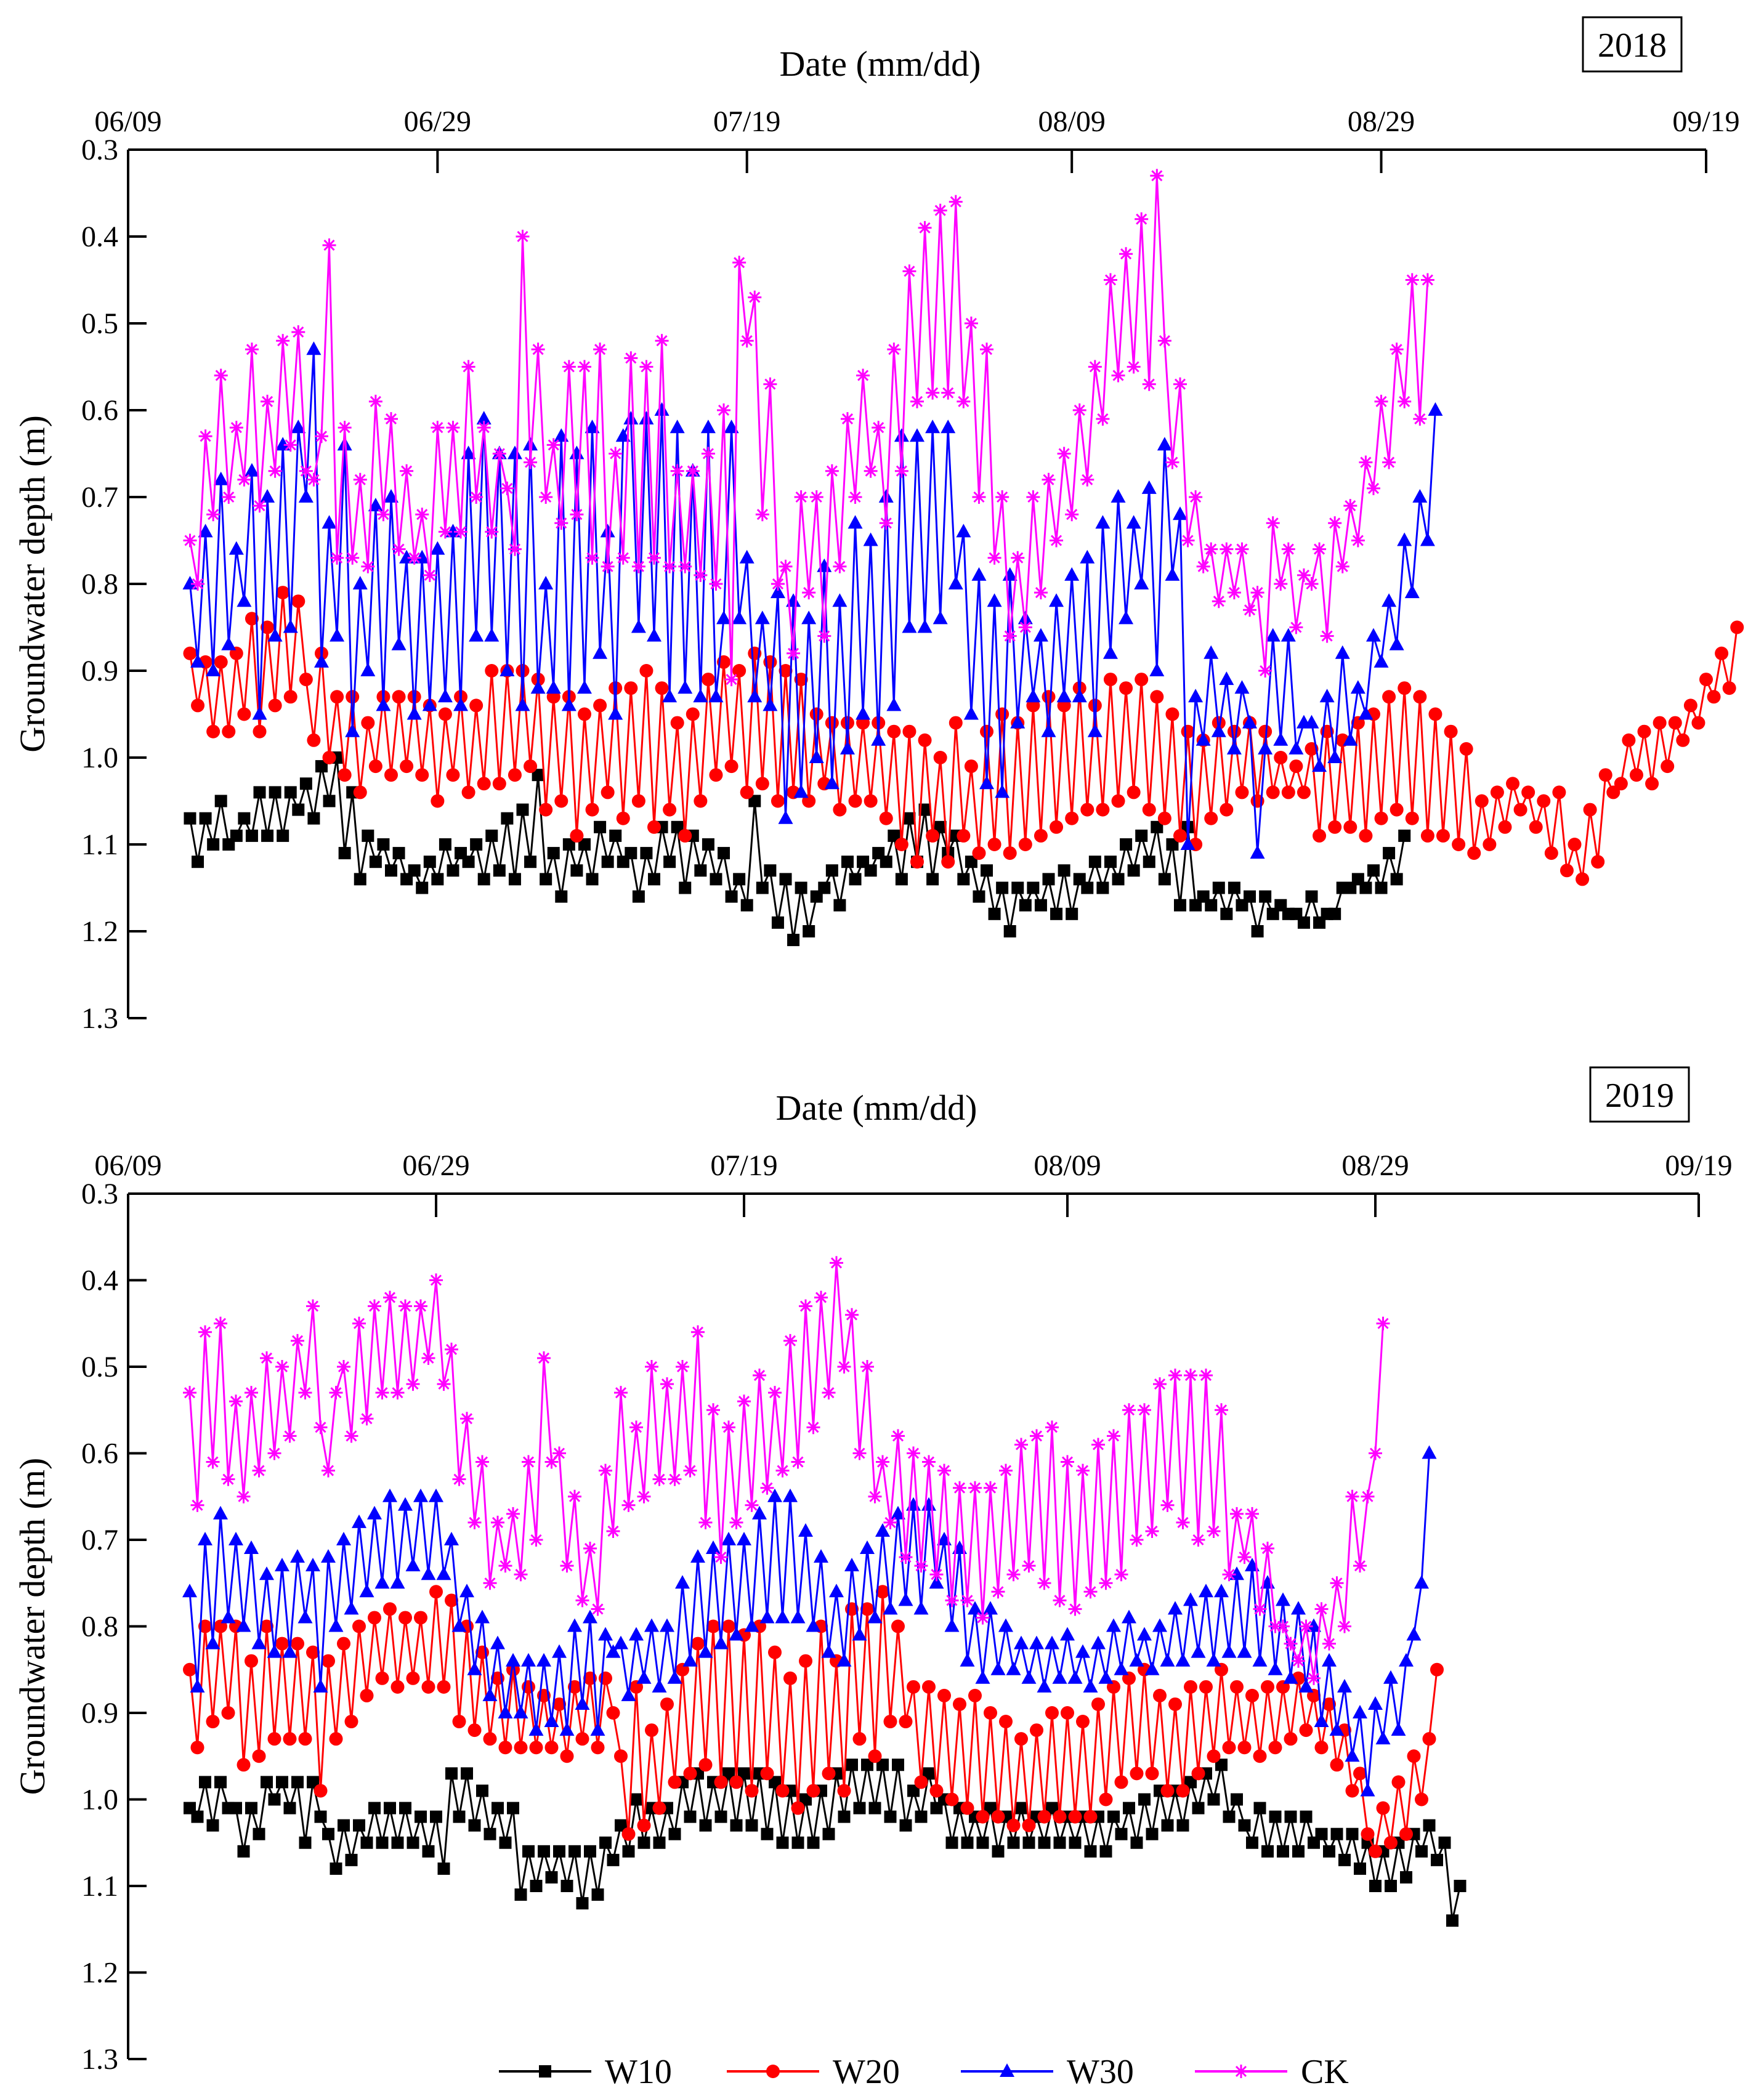 The image size is (1764, 2096). Describe the element at coordinates (100, 411) in the screenshot. I see `y-tick-label: 0.6` at that location.